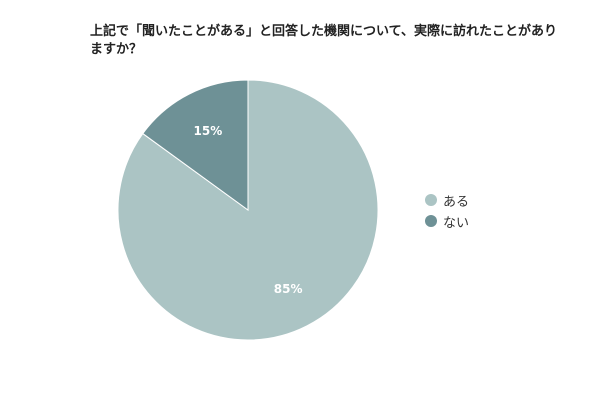  Describe the element at coordinates (431, 200) in the screenshot. I see `legend-swatch-aru` at that location.